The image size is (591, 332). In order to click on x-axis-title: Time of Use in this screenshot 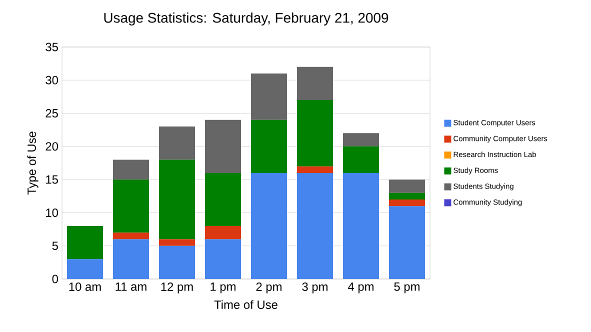, I will do `click(246, 304)`.